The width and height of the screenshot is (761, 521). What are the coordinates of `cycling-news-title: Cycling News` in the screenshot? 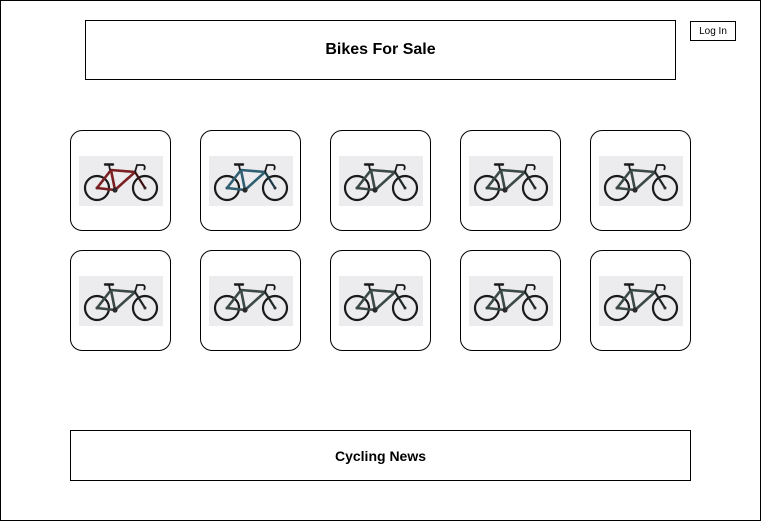 It's located at (380, 455).